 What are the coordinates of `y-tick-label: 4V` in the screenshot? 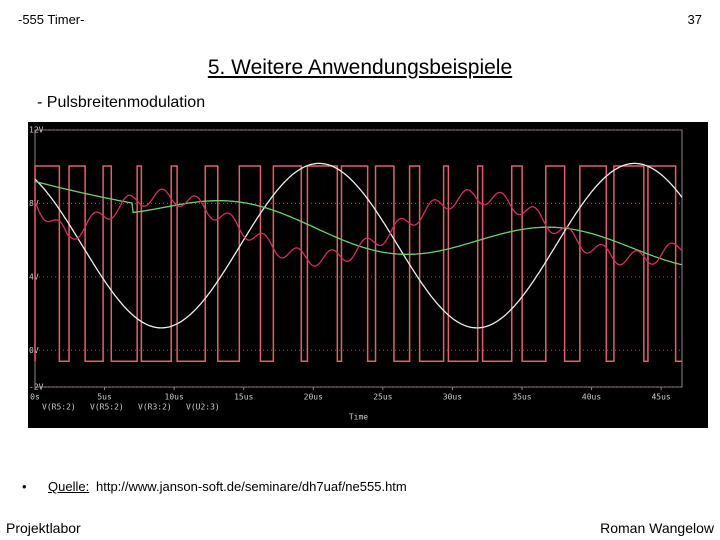 It's located at (34, 276).